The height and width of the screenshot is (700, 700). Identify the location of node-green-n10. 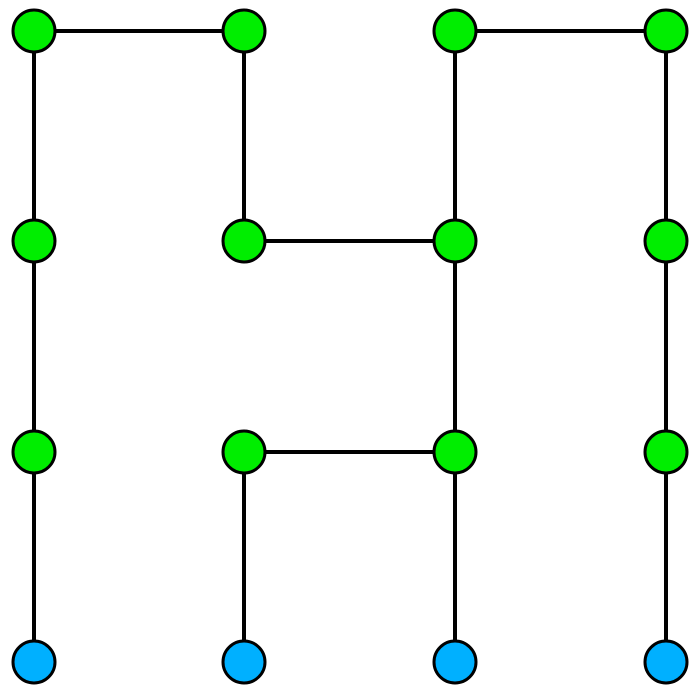
(244, 31).